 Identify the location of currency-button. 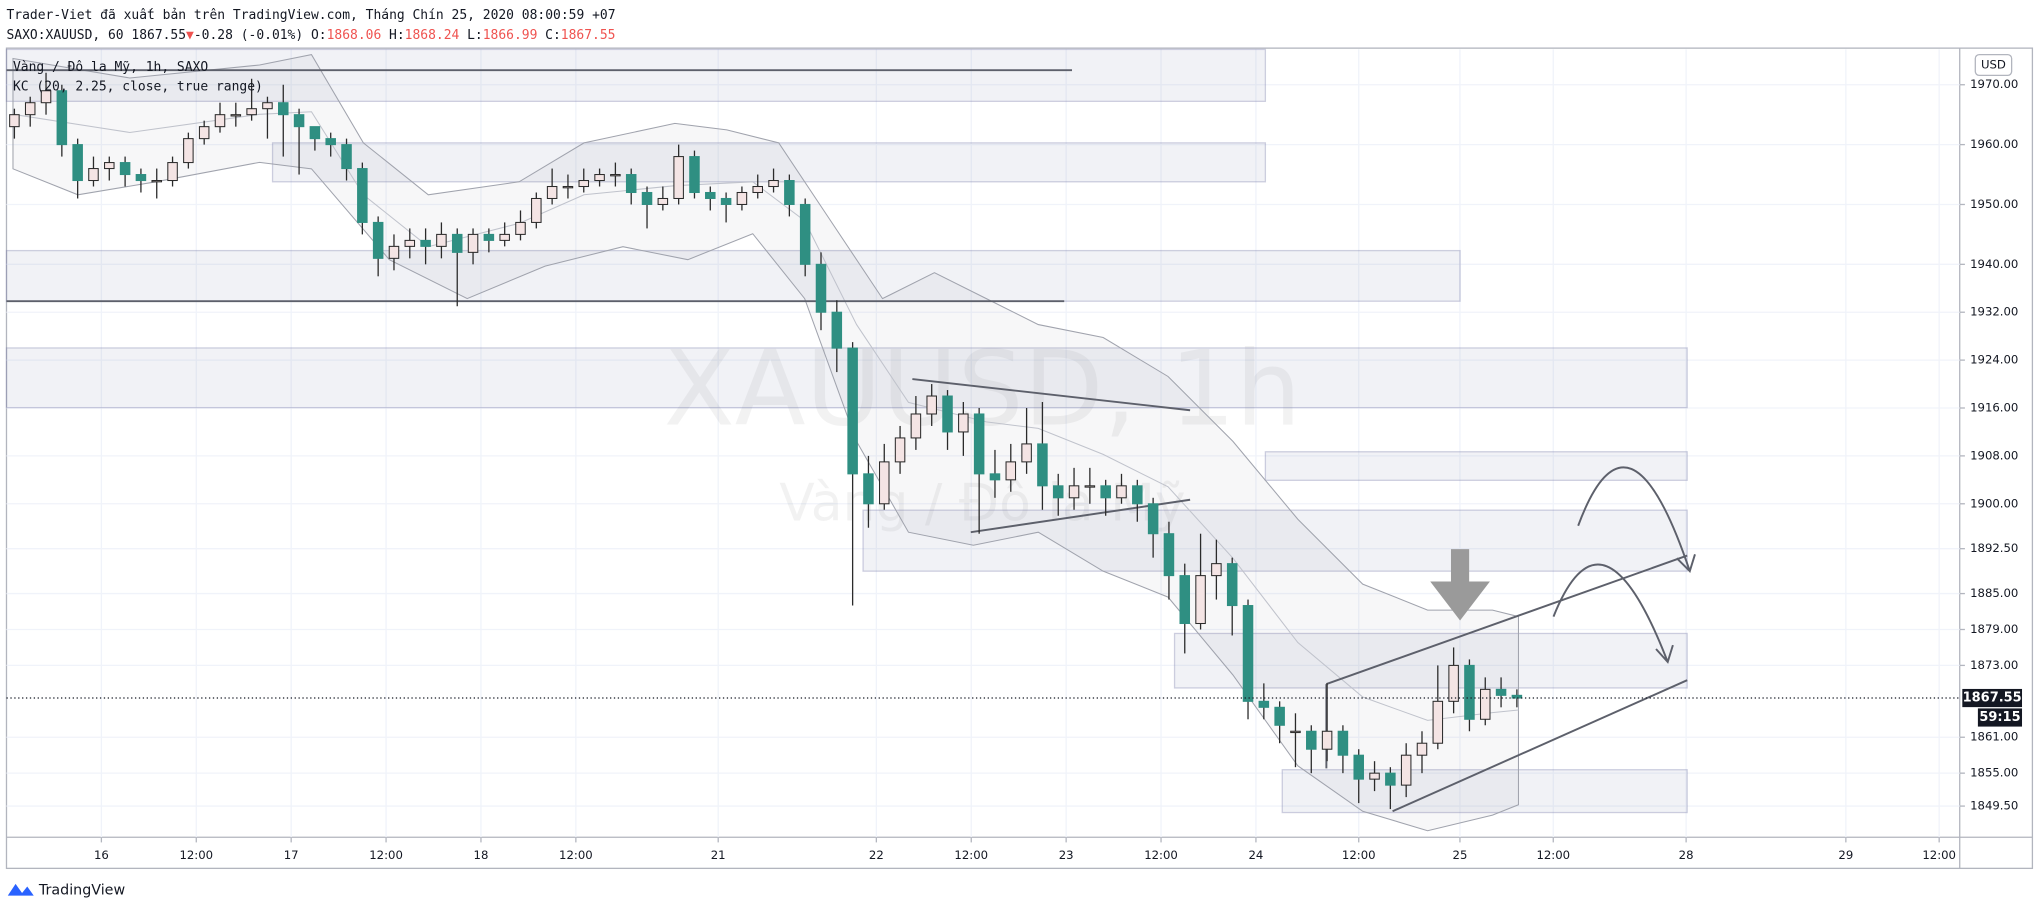
(1993, 65).